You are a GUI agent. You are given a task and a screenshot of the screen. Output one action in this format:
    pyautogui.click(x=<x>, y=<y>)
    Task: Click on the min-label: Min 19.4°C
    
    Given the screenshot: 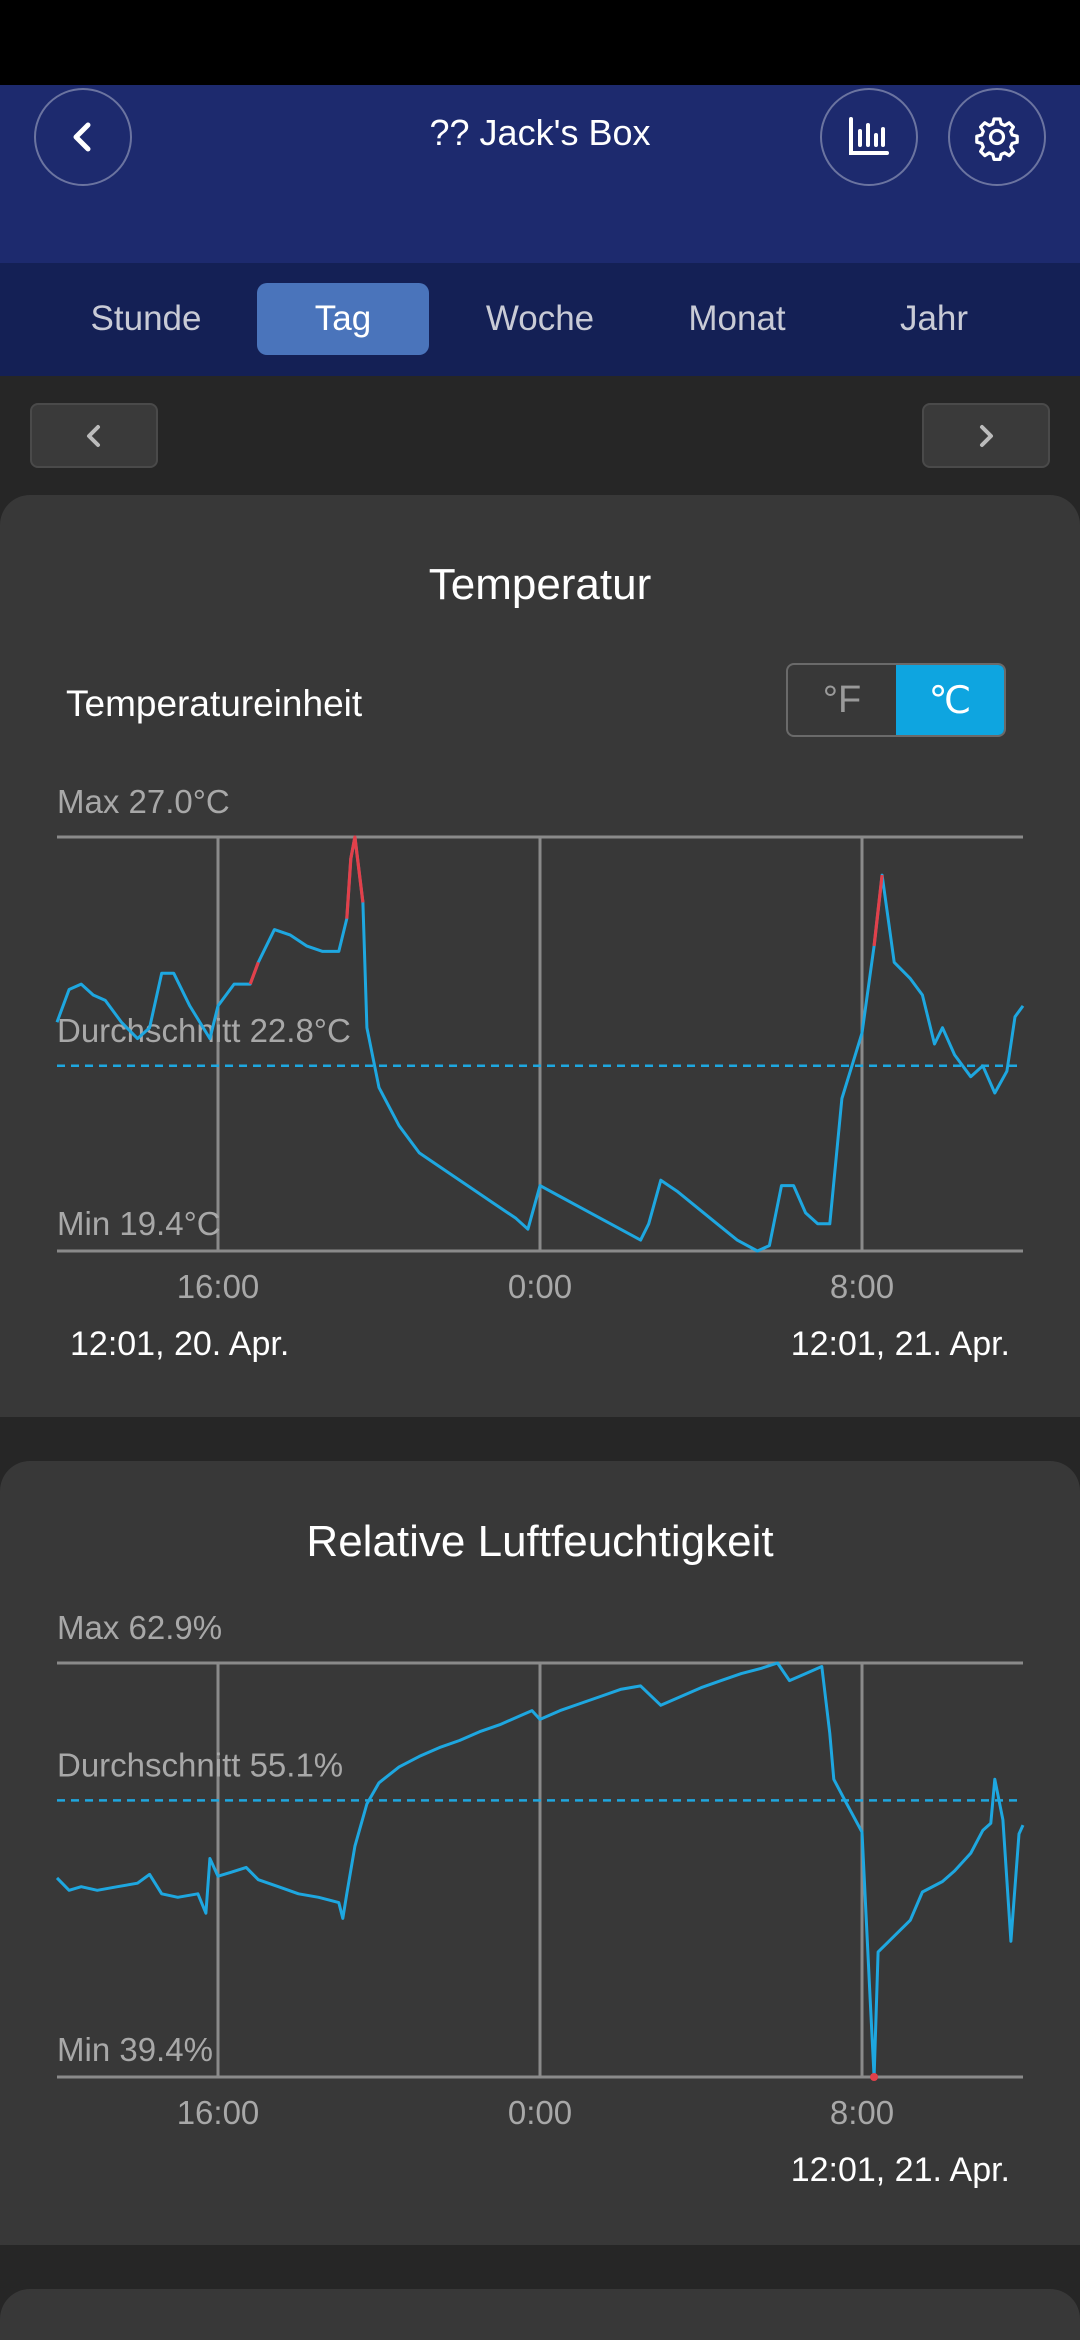 What is the action you would take?
    pyautogui.click(x=139, y=1223)
    